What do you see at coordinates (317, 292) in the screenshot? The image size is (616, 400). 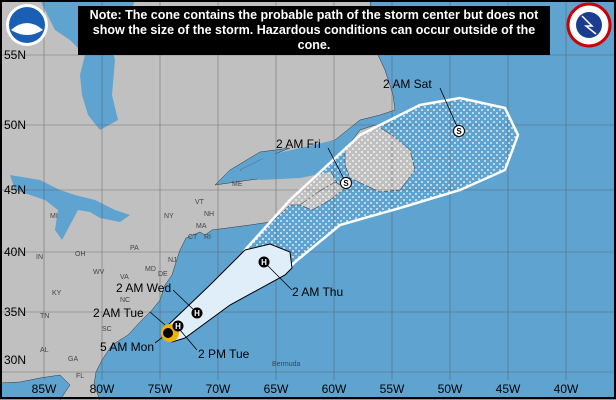 I see `label-2am-thu: 2 AM Thu` at bounding box center [317, 292].